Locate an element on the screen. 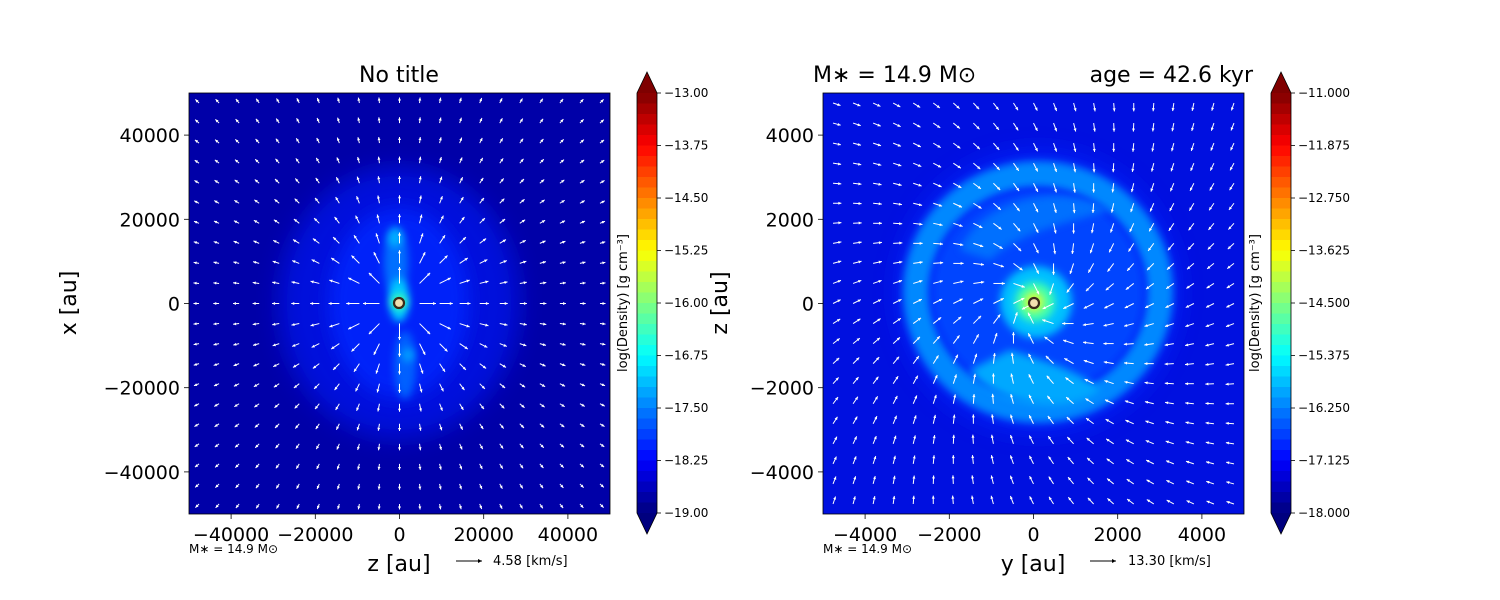 The height and width of the screenshot is (600, 1500). panel-2-colorbar-gradient is located at coordinates (1281, 303).